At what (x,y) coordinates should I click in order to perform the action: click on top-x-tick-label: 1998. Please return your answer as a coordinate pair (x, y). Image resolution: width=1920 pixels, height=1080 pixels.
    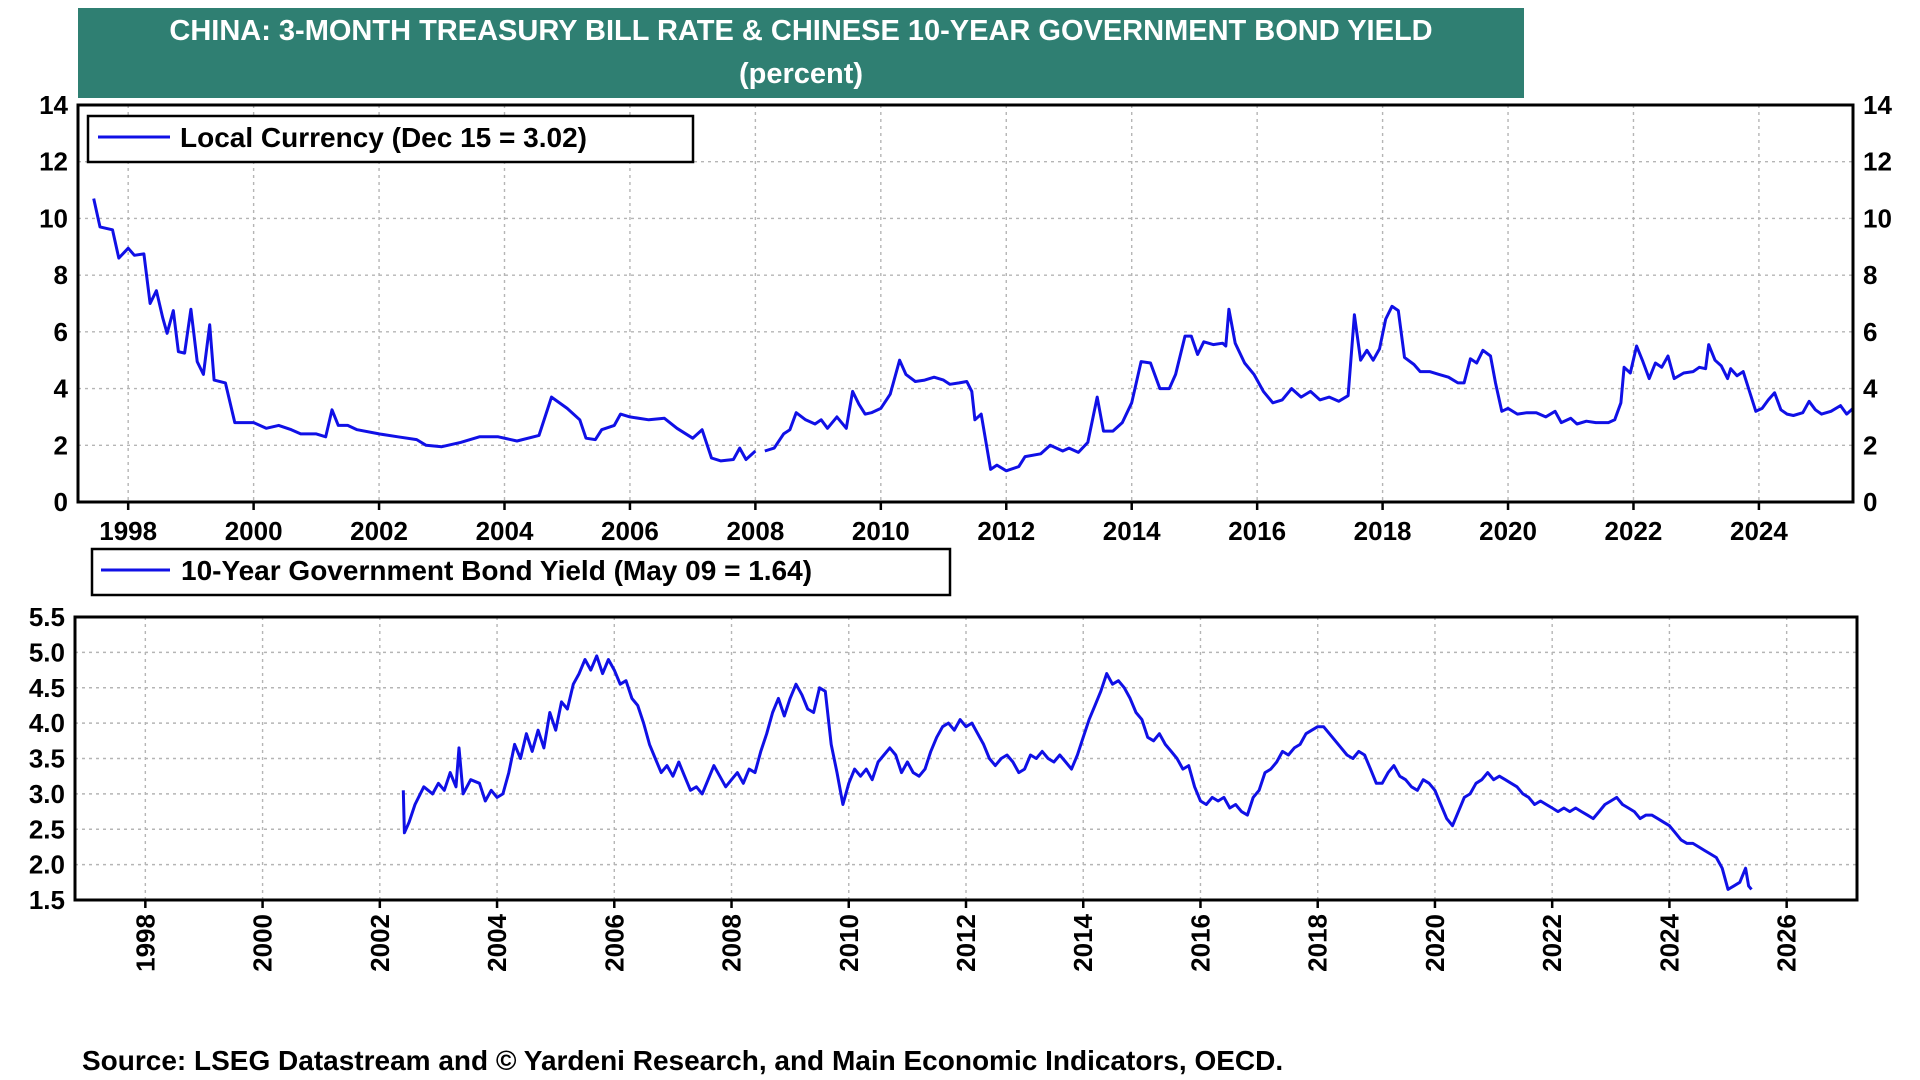
    Looking at the image, I should click on (128, 531).